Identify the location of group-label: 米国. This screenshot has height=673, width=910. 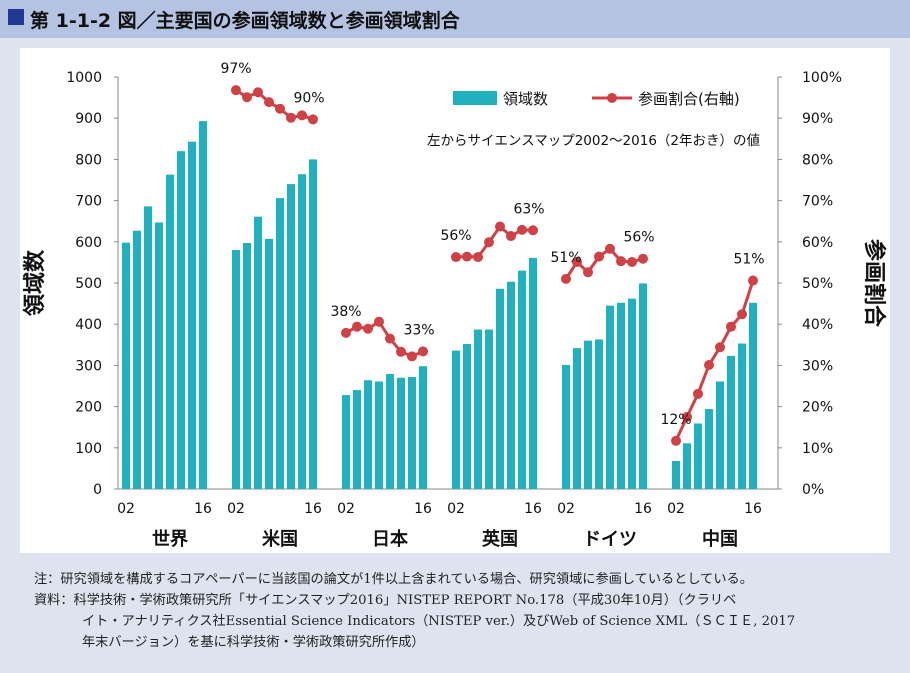
(280, 539).